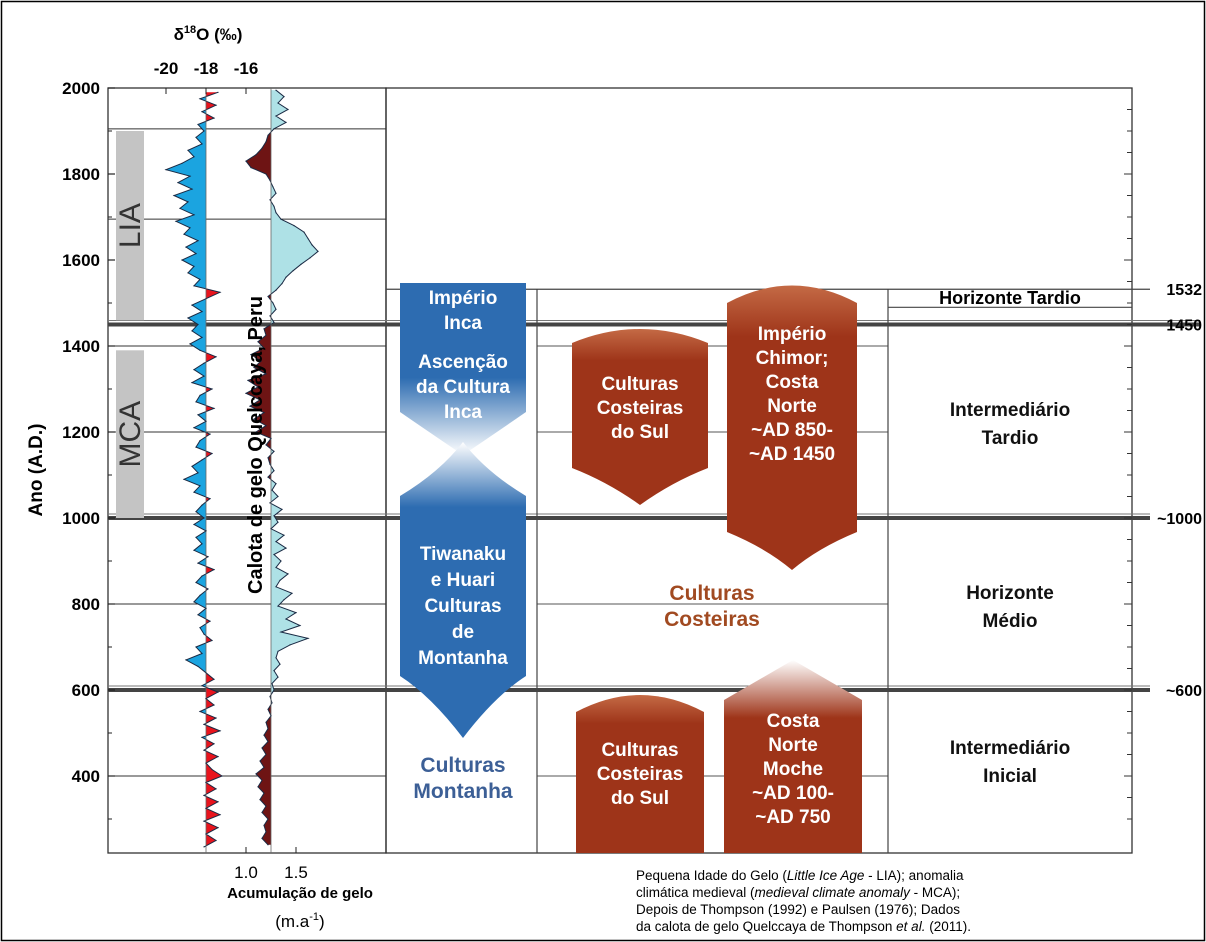 This screenshot has width=1206, height=942. Describe the element at coordinates (792, 334) in the screenshot. I see `chimor-label: Império` at that location.